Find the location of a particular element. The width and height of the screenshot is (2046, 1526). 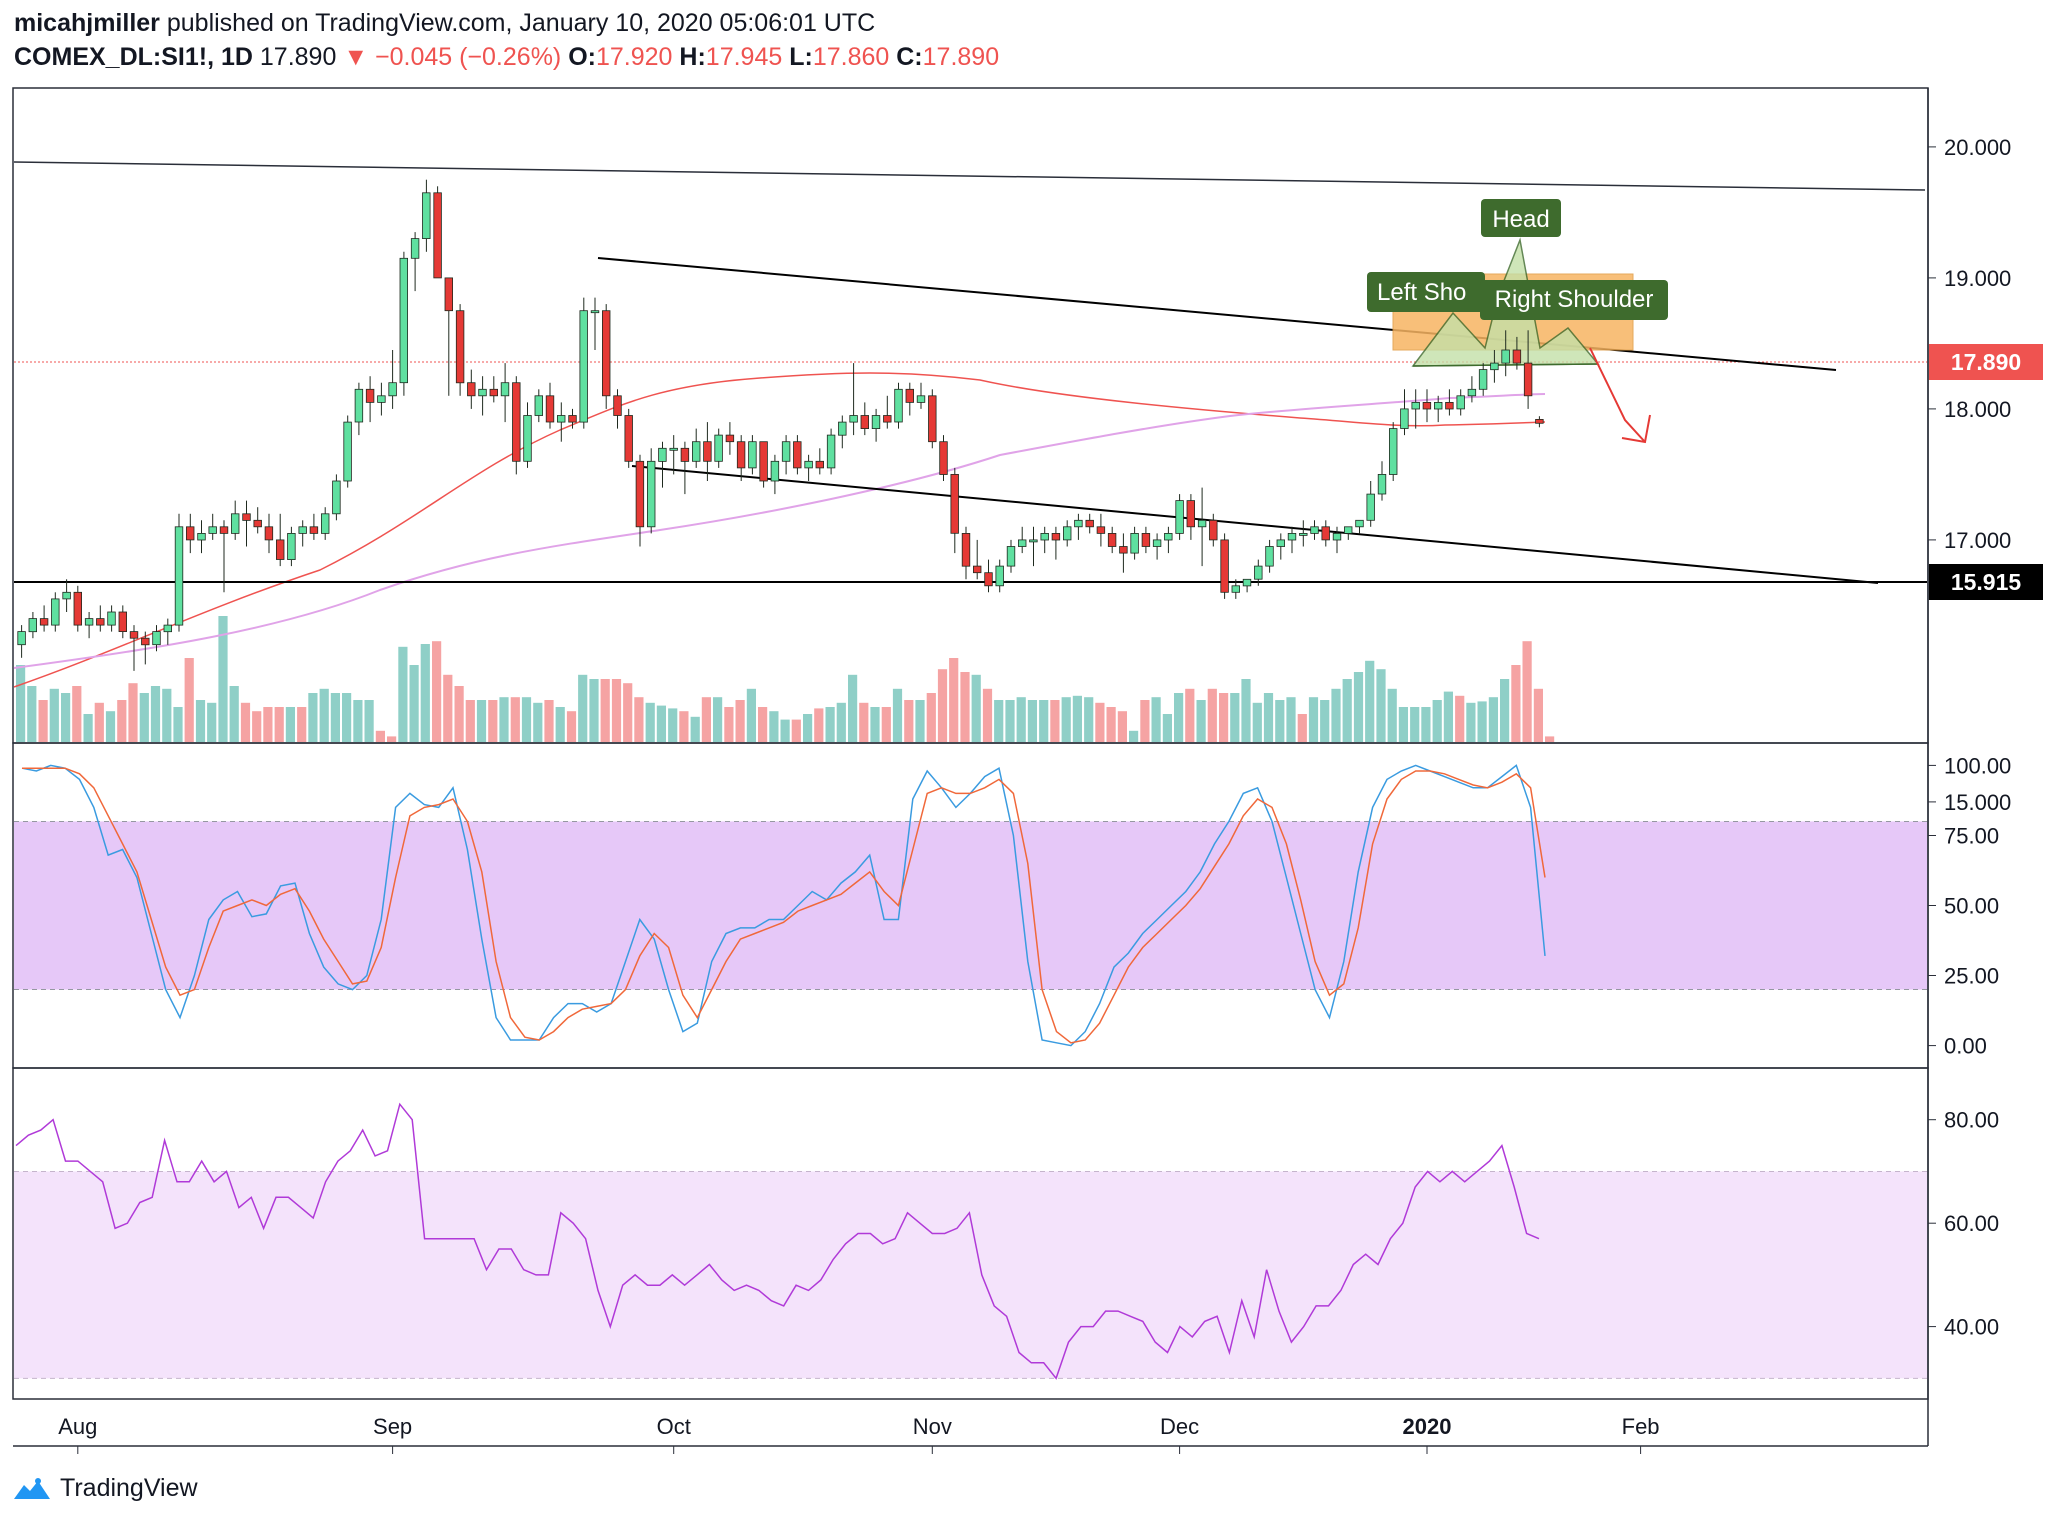

time-tick-label: 2020 is located at coordinates (1427, 1426).